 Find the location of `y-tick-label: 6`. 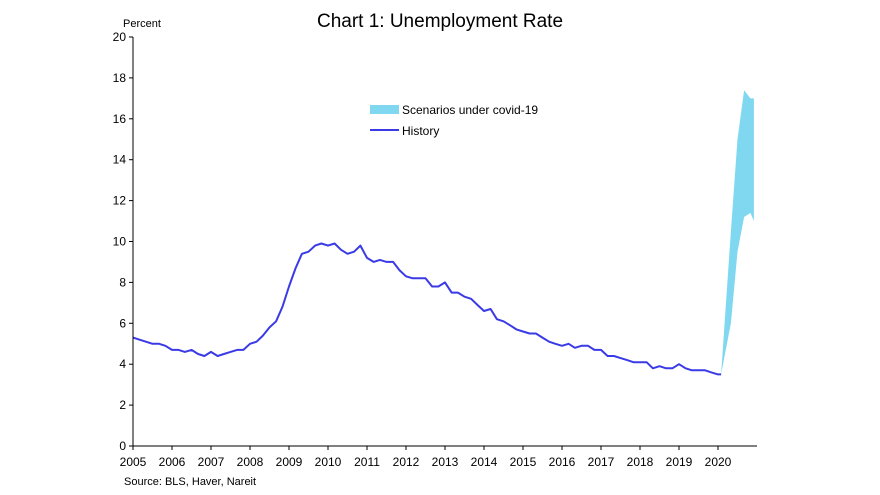

y-tick-label: 6 is located at coordinates (122, 323).